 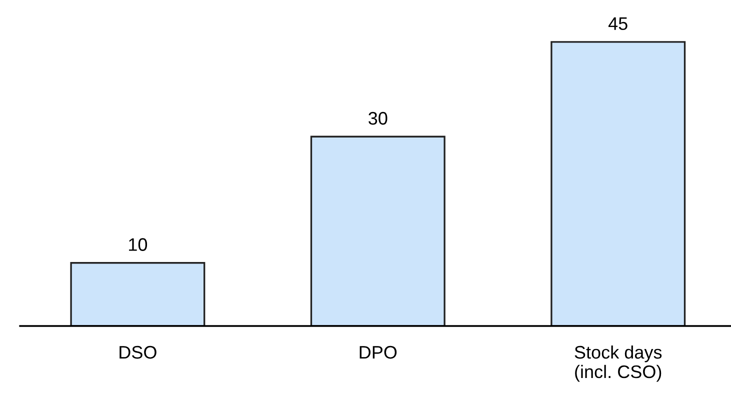 What do you see at coordinates (618, 363) in the screenshot?
I see `x-tick-label: Stock days (incl. CSO)` at bounding box center [618, 363].